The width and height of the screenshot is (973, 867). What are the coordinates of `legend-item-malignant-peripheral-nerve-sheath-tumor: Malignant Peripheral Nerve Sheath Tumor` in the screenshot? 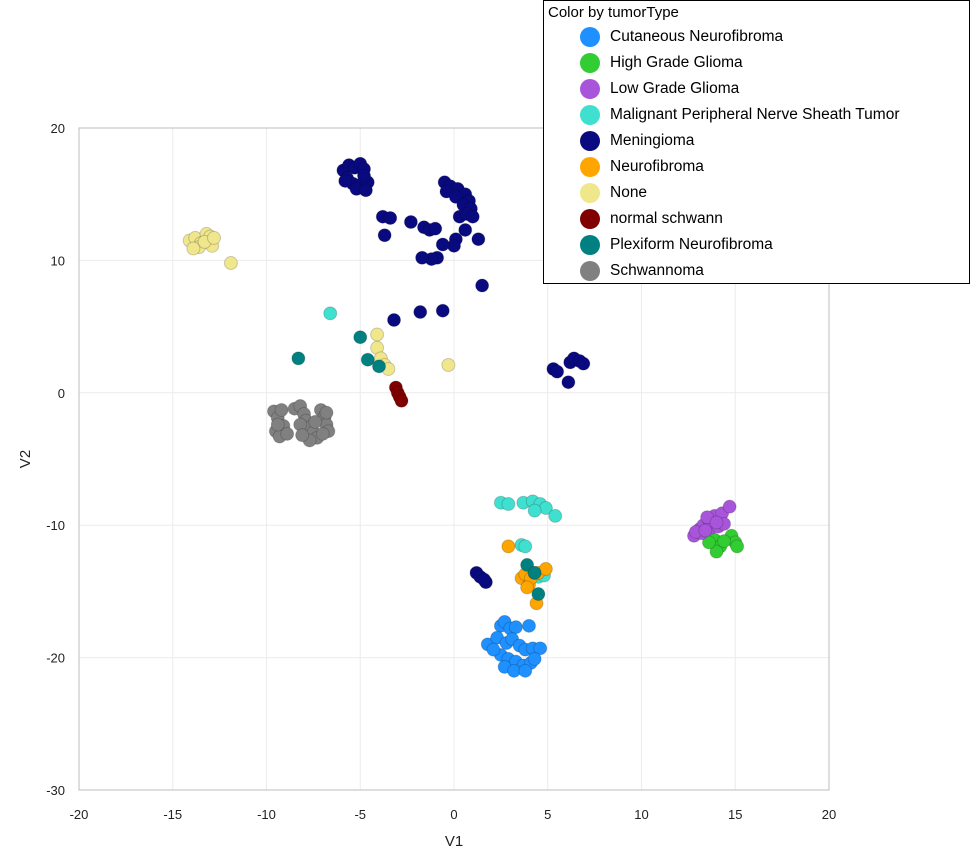 It's located at (739, 115).